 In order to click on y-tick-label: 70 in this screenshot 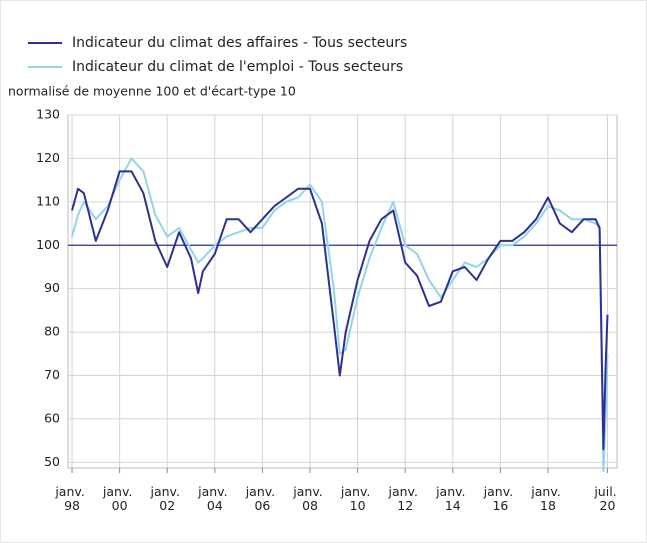, I will do `click(52, 374)`.